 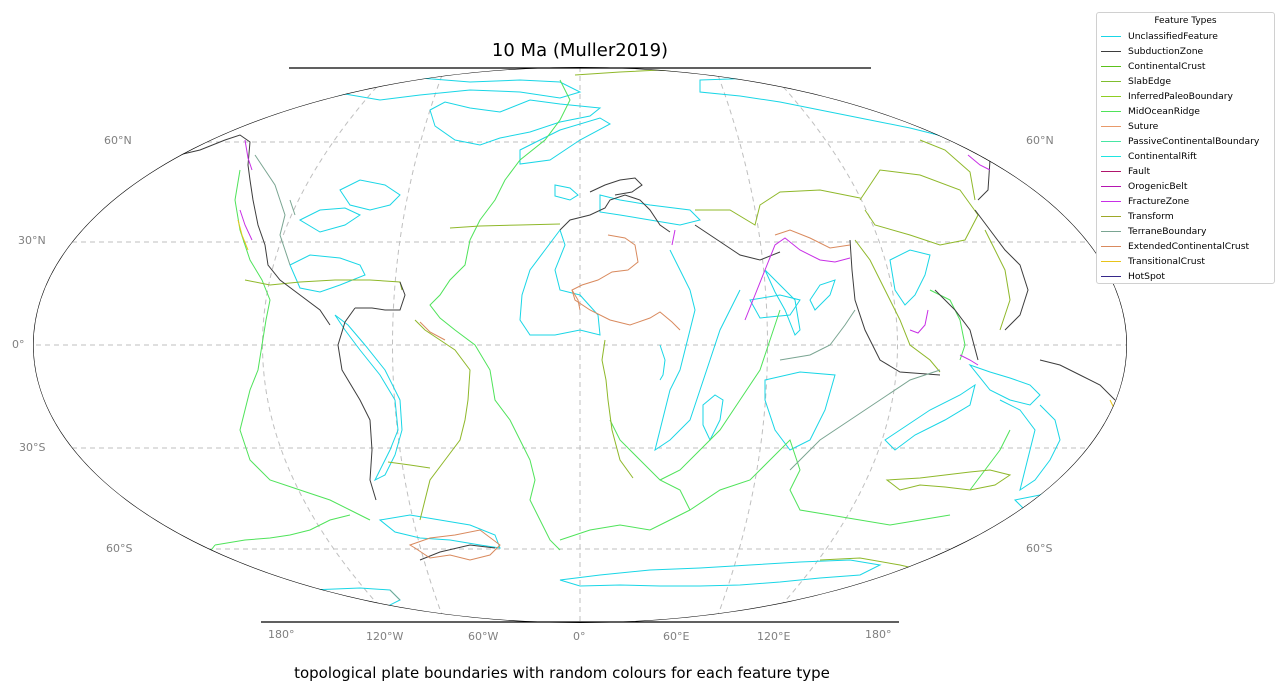 What do you see at coordinates (831, 345) in the screenshot?
I see `gridline-120e` at bounding box center [831, 345].